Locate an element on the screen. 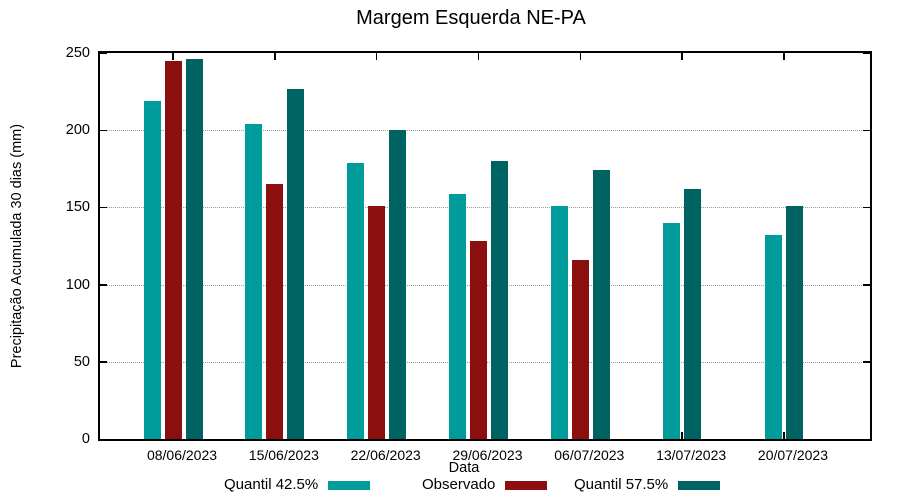 This screenshot has width=900, height=500. legend-swatch-darkred is located at coordinates (526, 485).